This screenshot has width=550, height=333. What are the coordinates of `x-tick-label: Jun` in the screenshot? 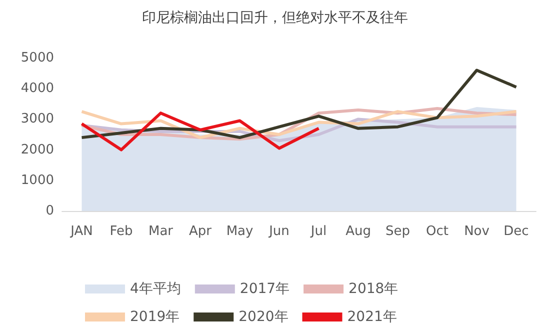 It's located at (279, 231).